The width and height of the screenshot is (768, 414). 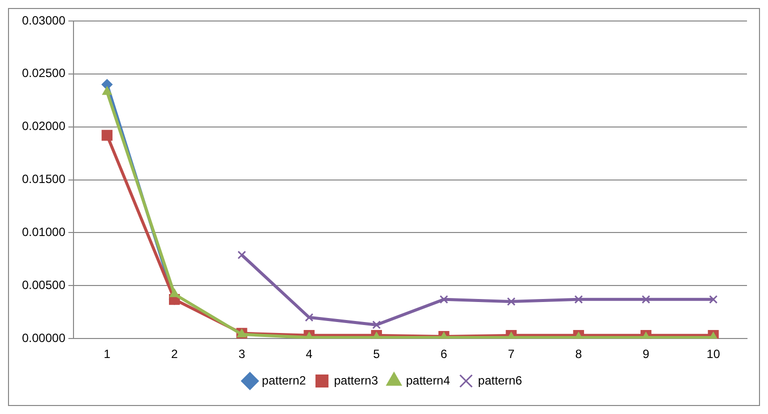 What do you see at coordinates (444, 354) in the screenshot?
I see `x-tick-label: 6` at bounding box center [444, 354].